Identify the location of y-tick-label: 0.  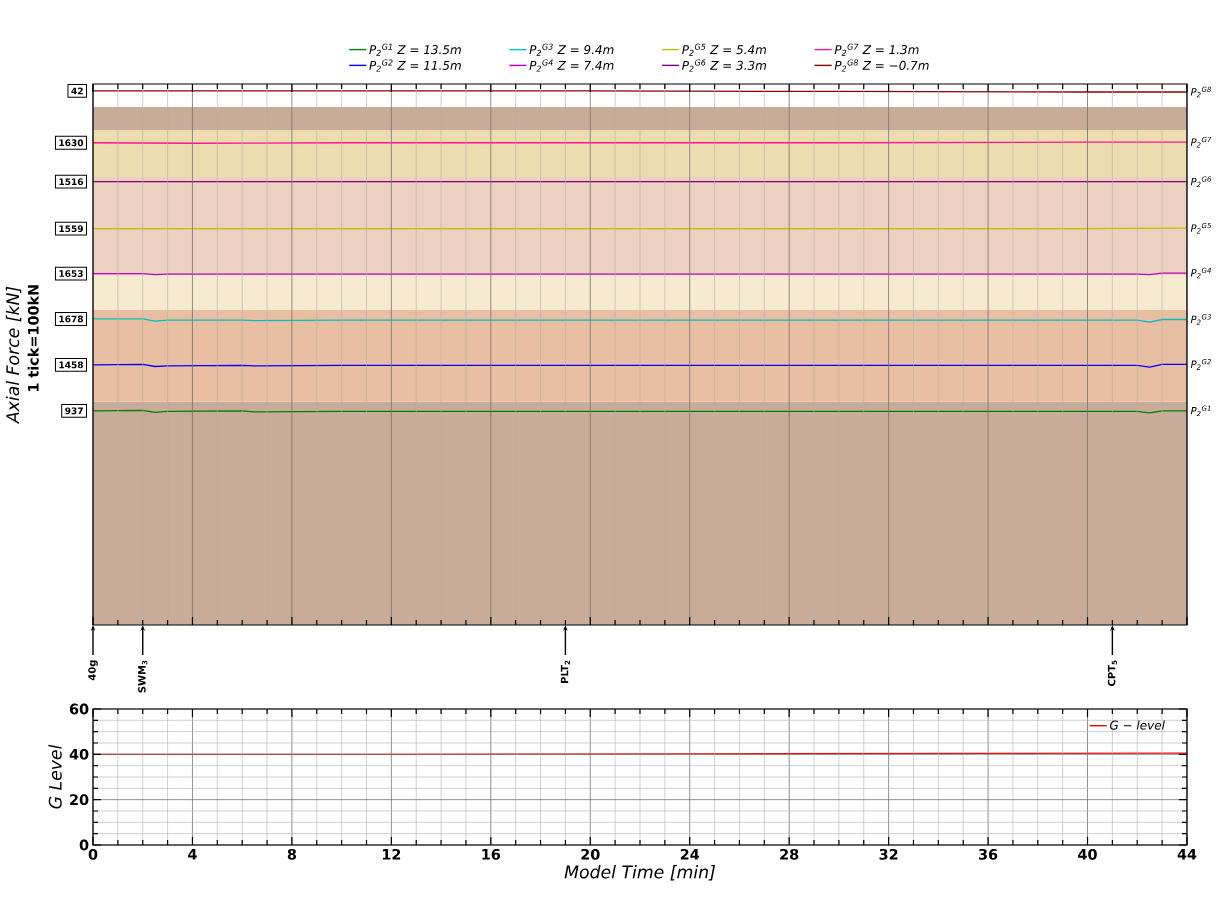
(84, 845).